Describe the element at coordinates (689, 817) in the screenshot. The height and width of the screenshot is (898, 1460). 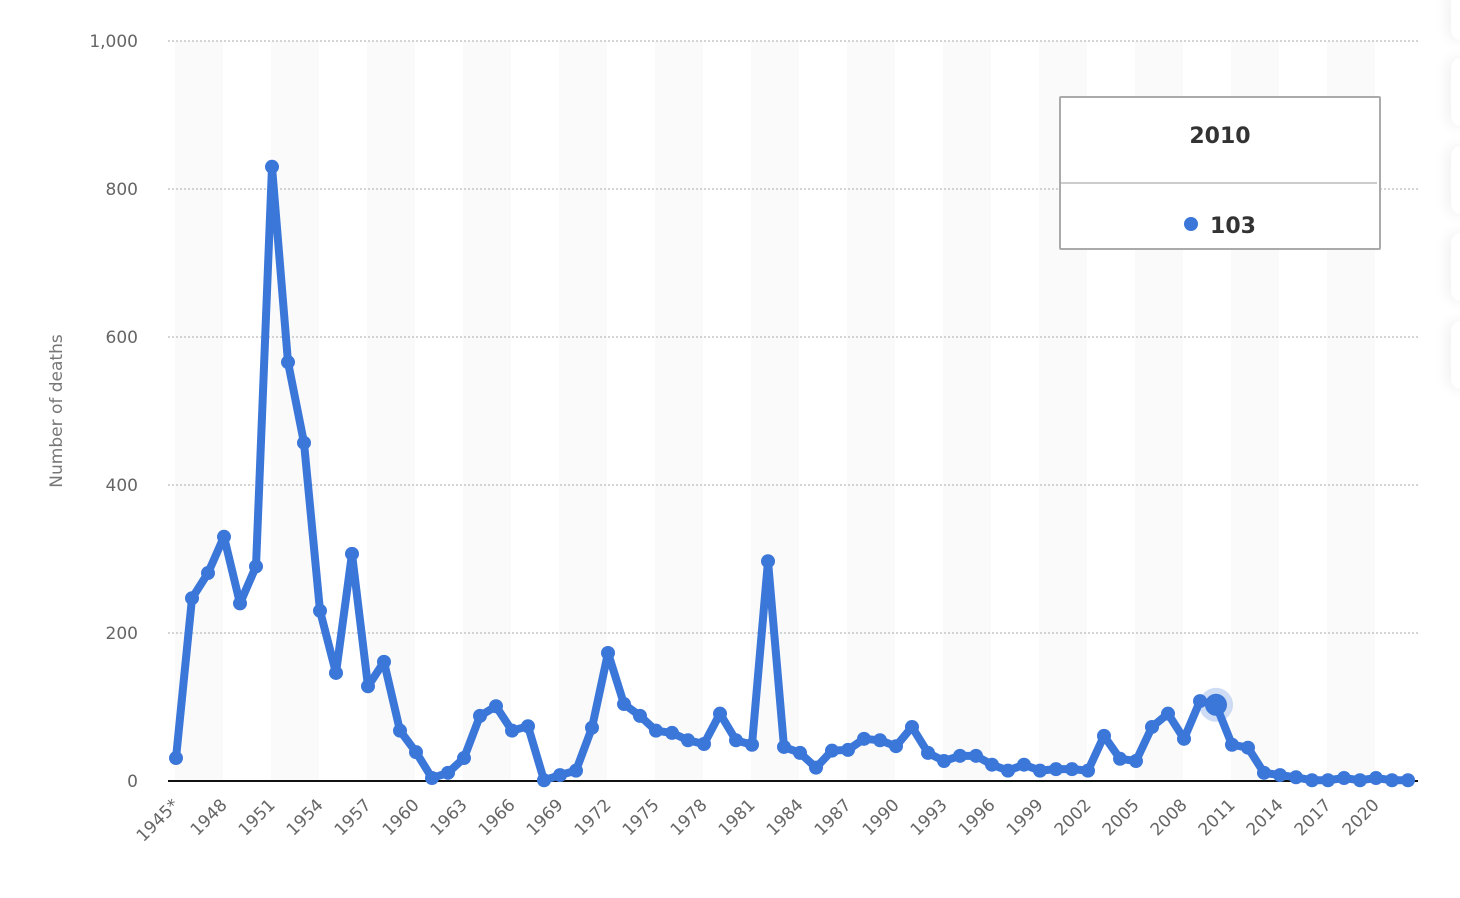
I see `x-tick-label: 1978` at that location.